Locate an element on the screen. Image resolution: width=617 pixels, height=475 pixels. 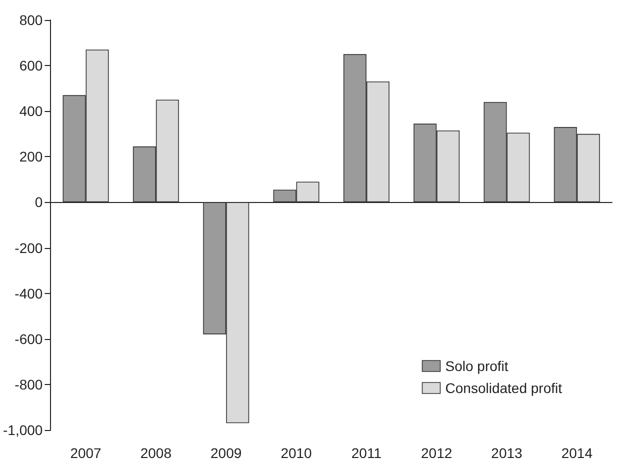
x-tick-label: 2008 is located at coordinates (156, 453).